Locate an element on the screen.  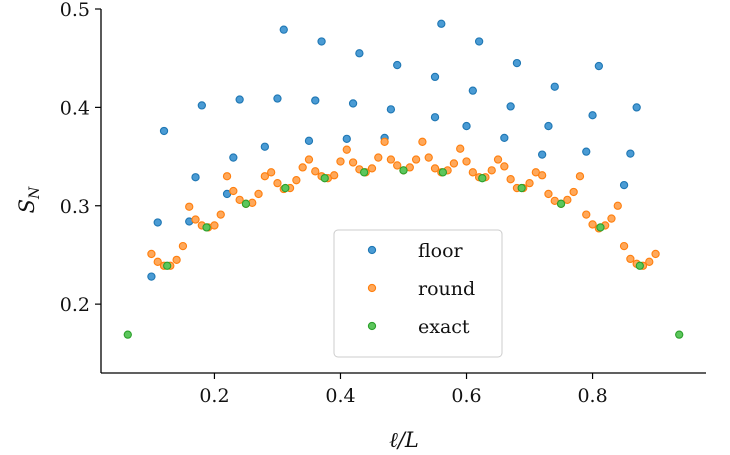
legend-label-floor: floor is located at coordinates (441, 251).